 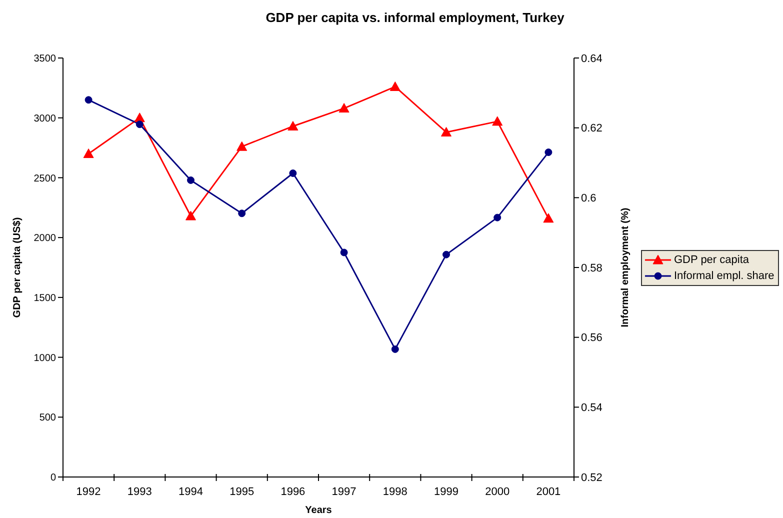 What do you see at coordinates (45, 358) in the screenshot?
I see `y-tick-label: 1000` at bounding box center [45, 358].